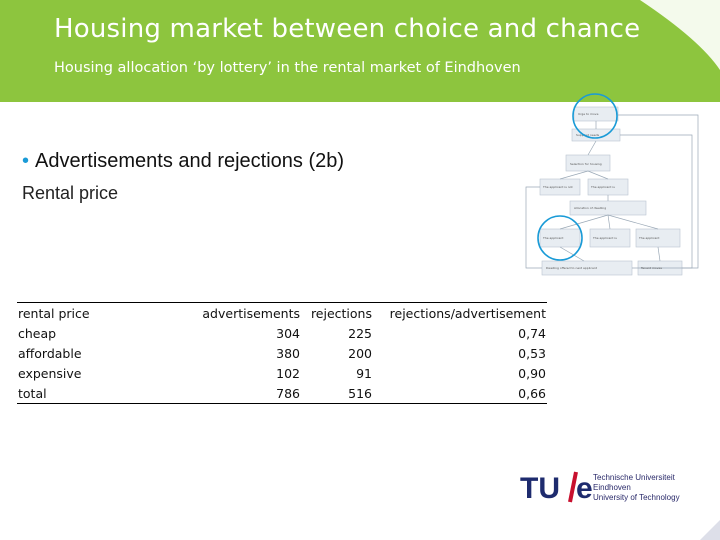 This screenshot has height=540, width=720. I want to click on cell-rental-price: expensive, so click(50, 373).